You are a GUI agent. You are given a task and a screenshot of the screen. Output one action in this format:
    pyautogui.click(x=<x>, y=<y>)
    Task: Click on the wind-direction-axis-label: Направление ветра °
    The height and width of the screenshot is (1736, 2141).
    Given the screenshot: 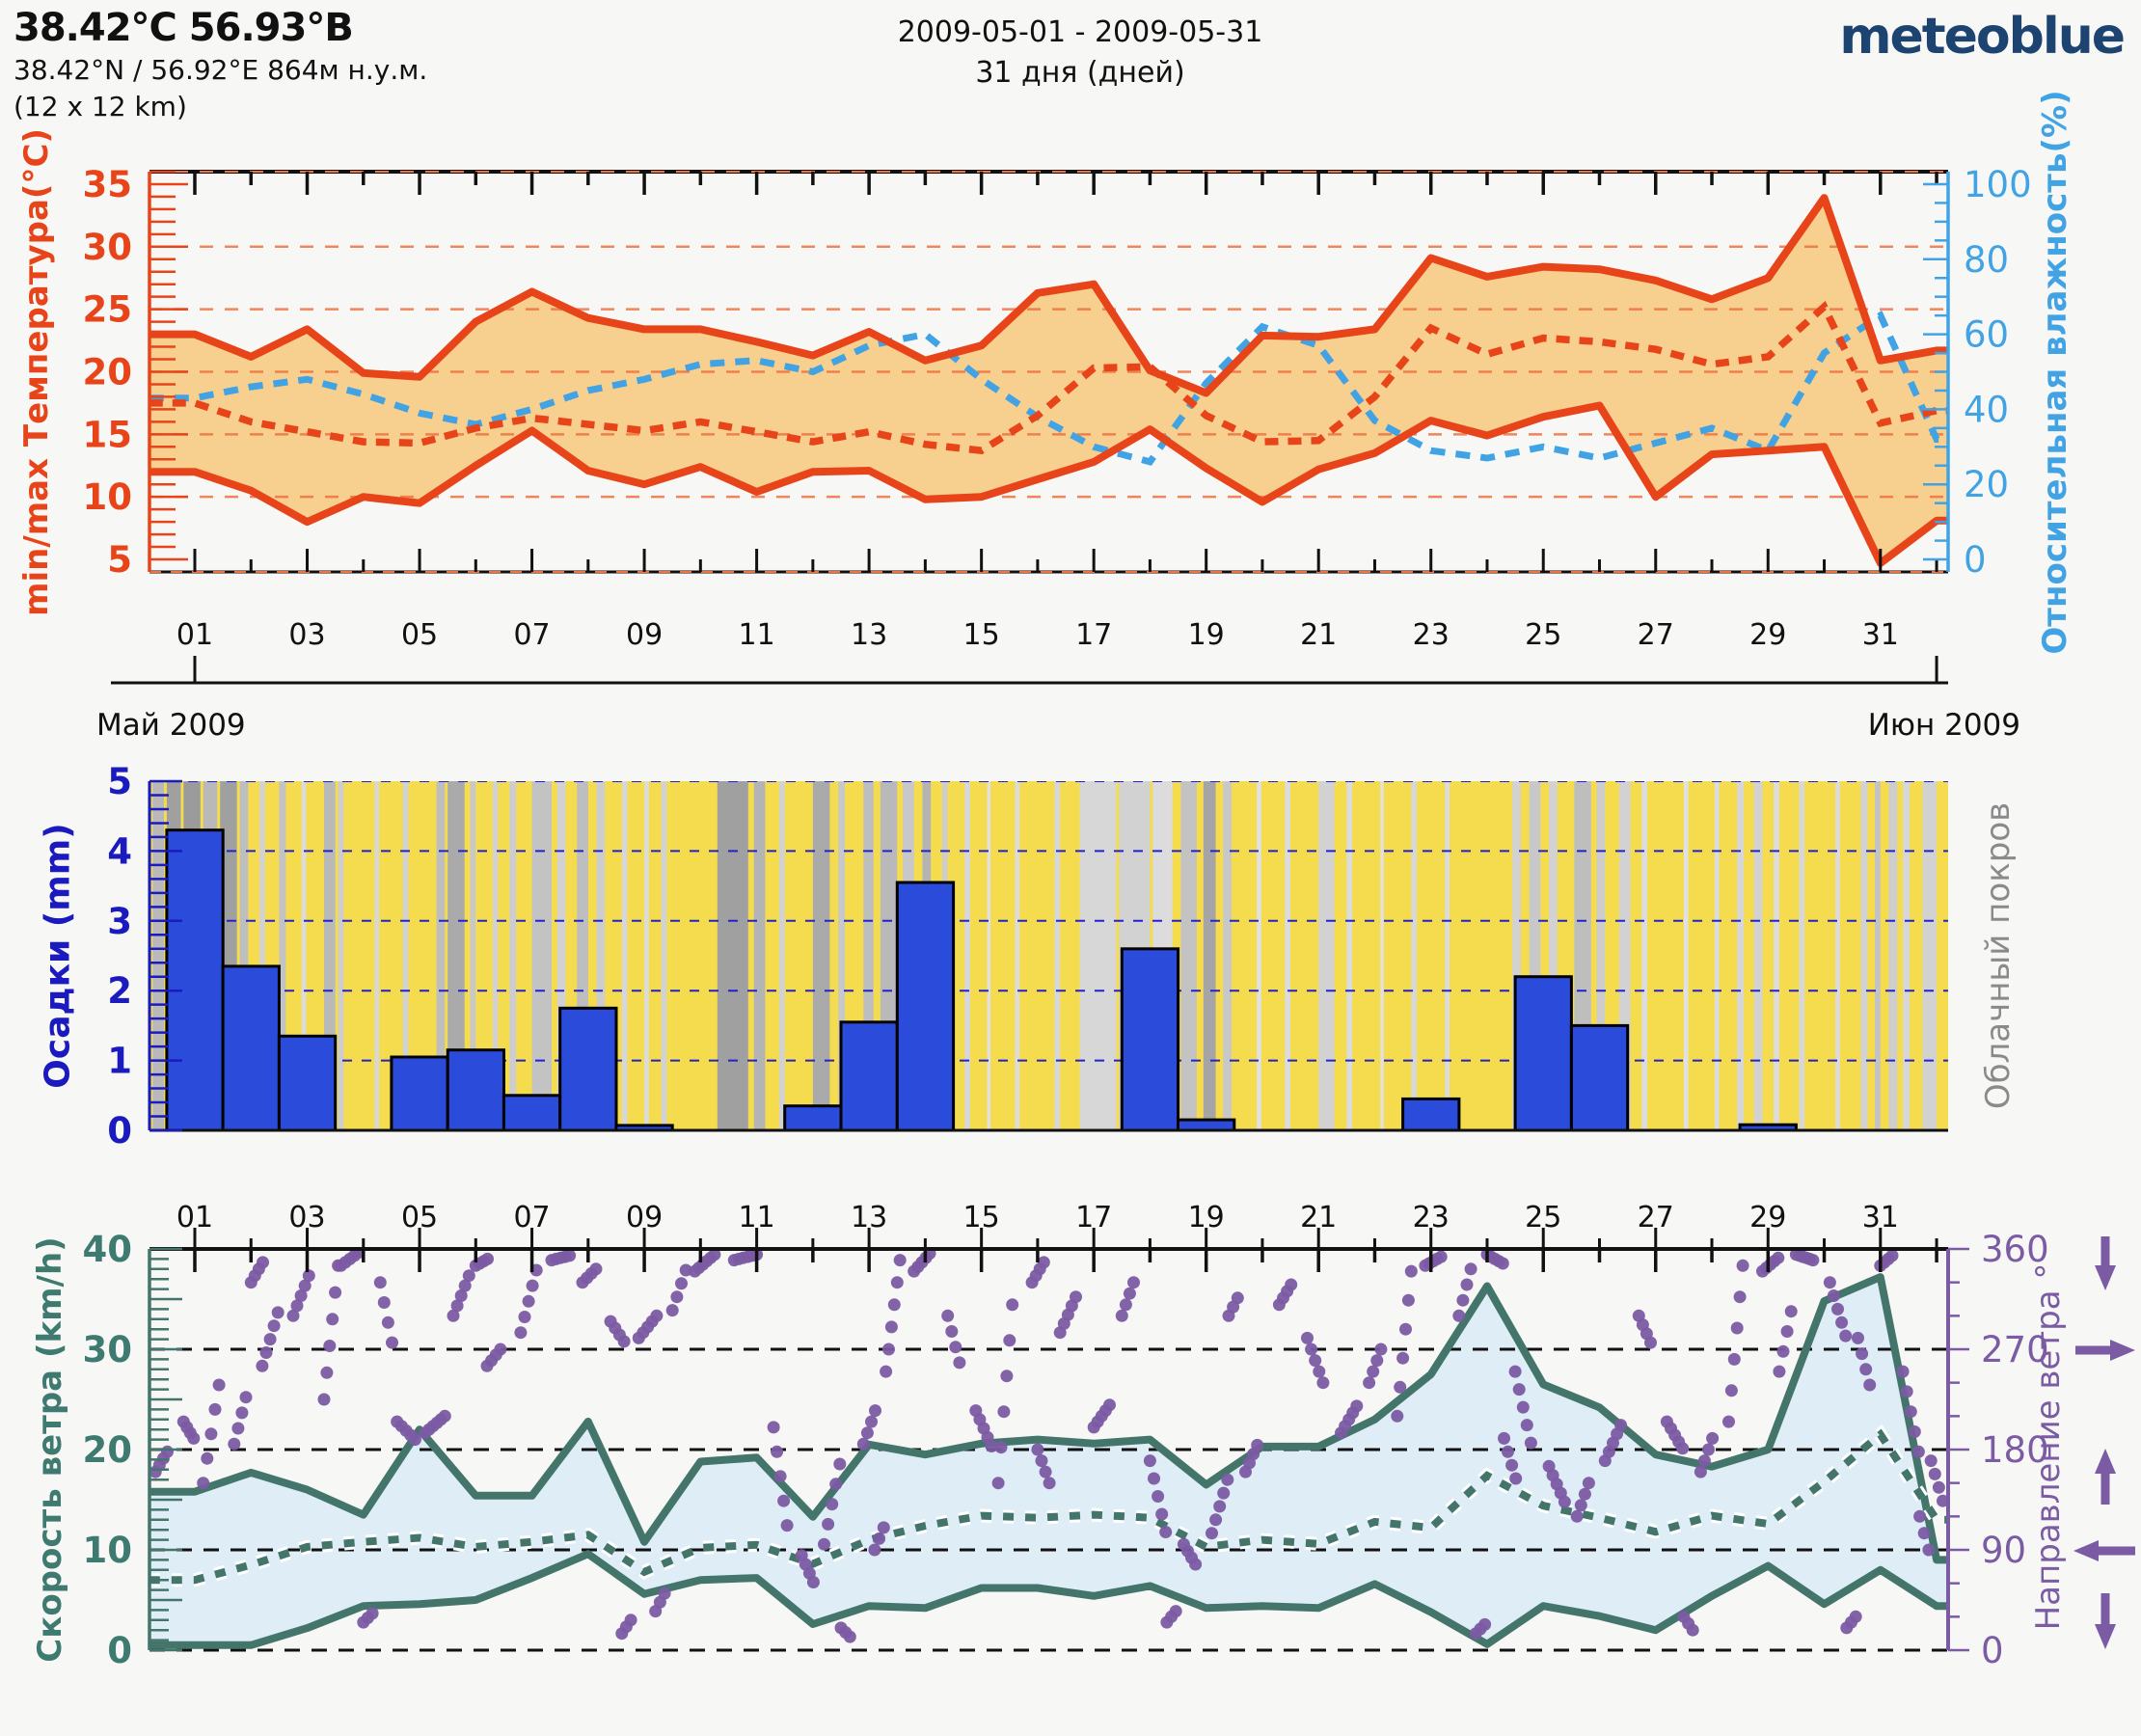 What is the action you would take?
    pyautogui.click(x=2048, y=1447)
    